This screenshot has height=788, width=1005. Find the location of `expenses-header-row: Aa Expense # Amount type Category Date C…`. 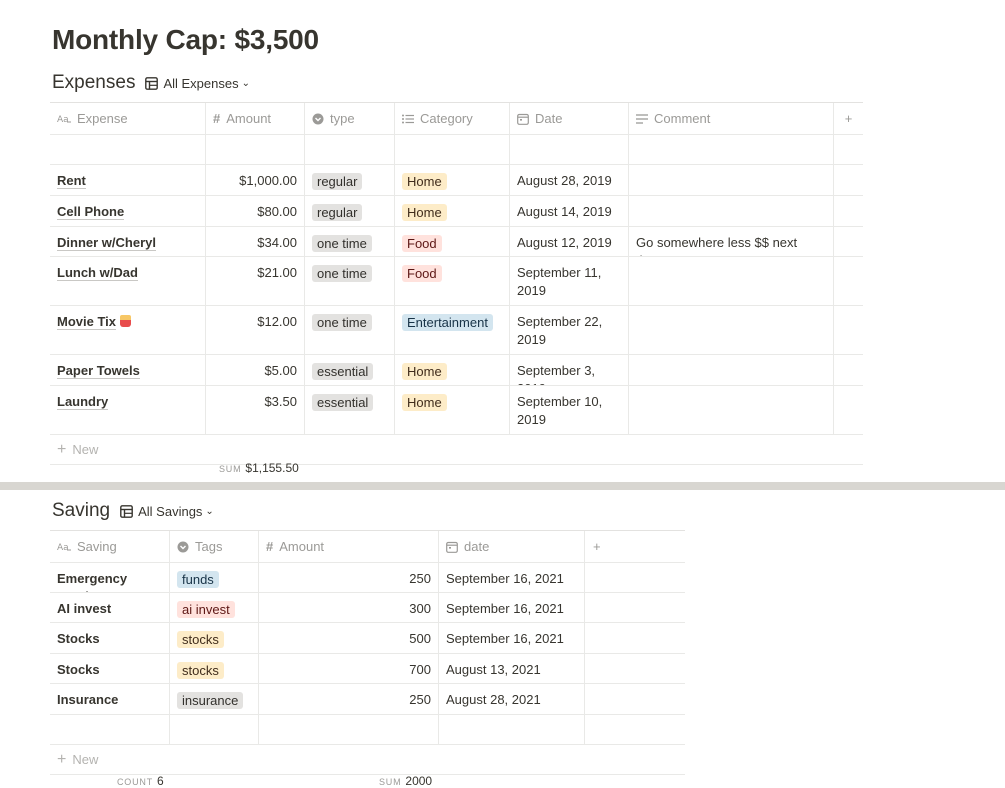

expenses-header-row: Aa Expense # Amount type Category Date C… is located at coordinates (456, 119).